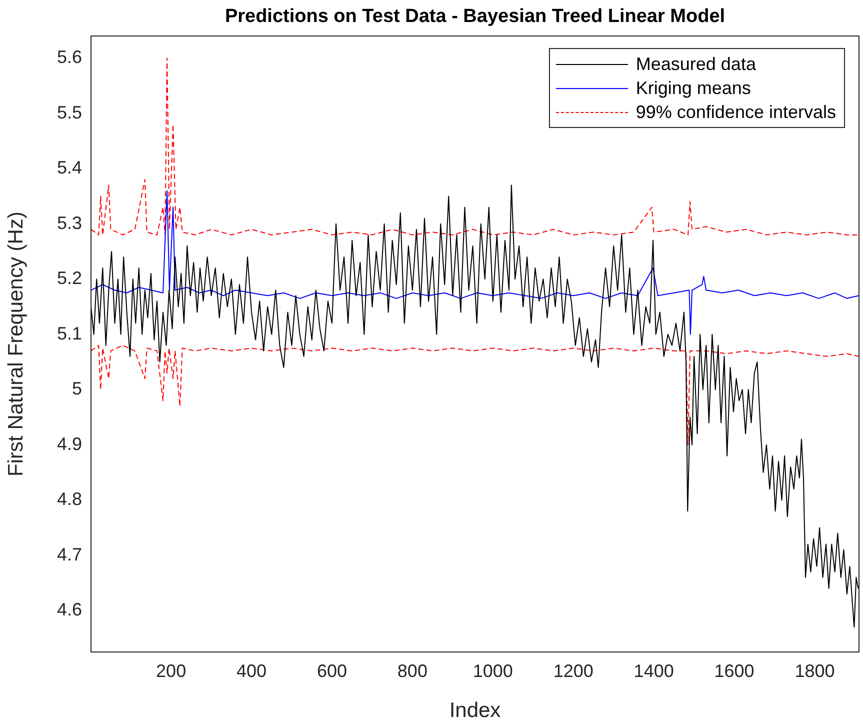 The height and width of the screenshot is (728, 863). Describe the element at coordinates (573, 670) in the screenshot. I see `x-tick-label: 1200` at that location.